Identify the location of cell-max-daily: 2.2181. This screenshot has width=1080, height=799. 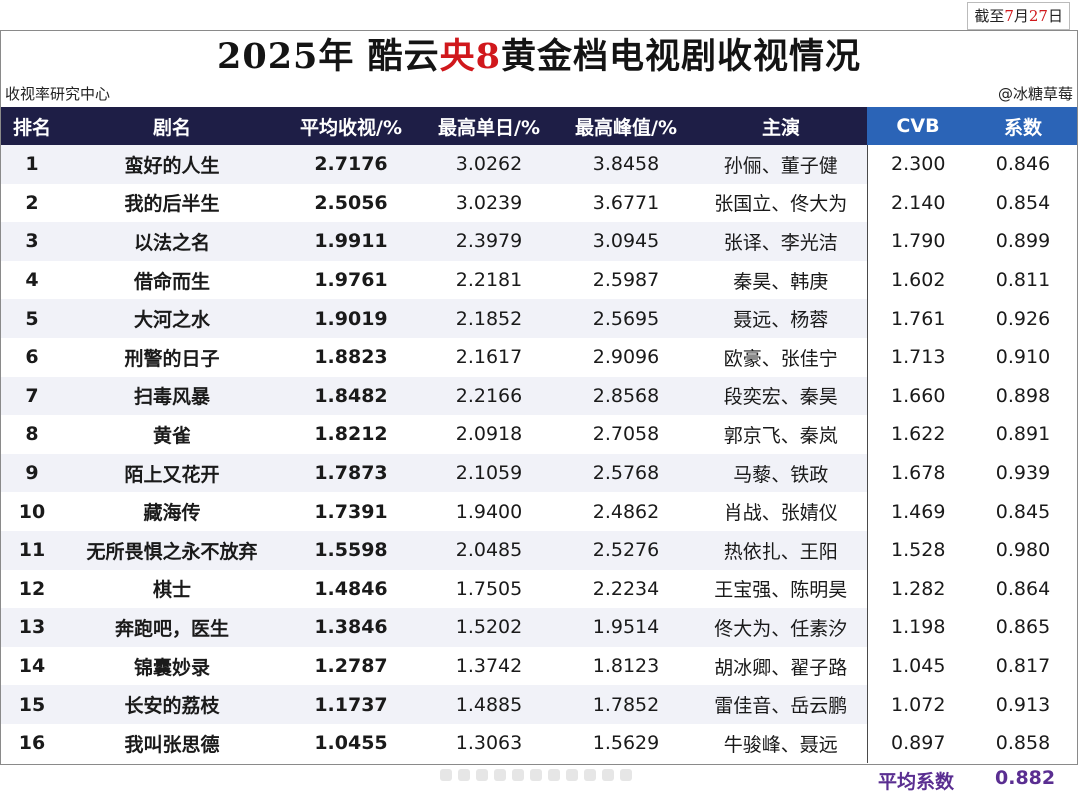
(489, 280).